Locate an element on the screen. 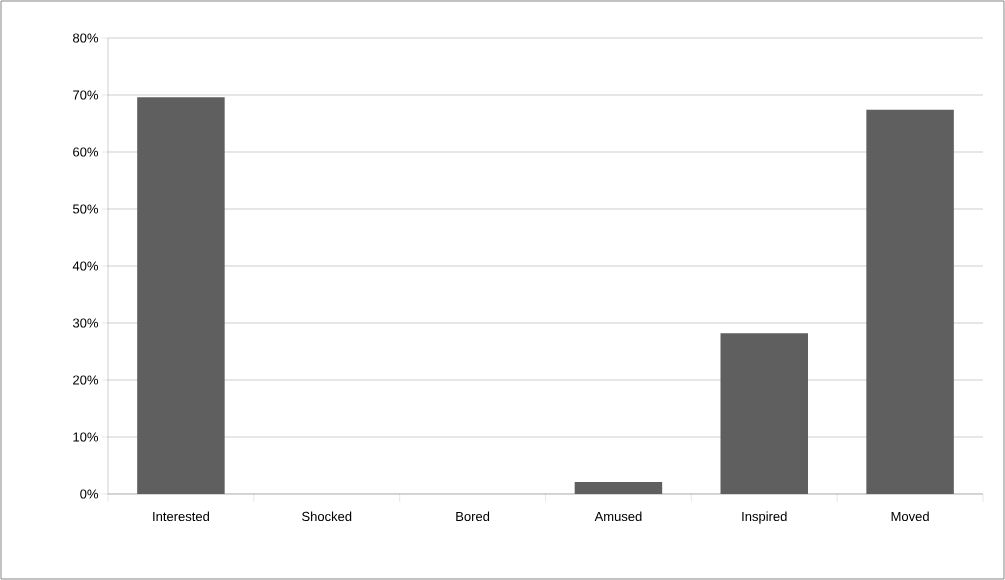 This screenshot has height=580, width=1005. y-tick-label: 40% is located at coordinates (85, 266).